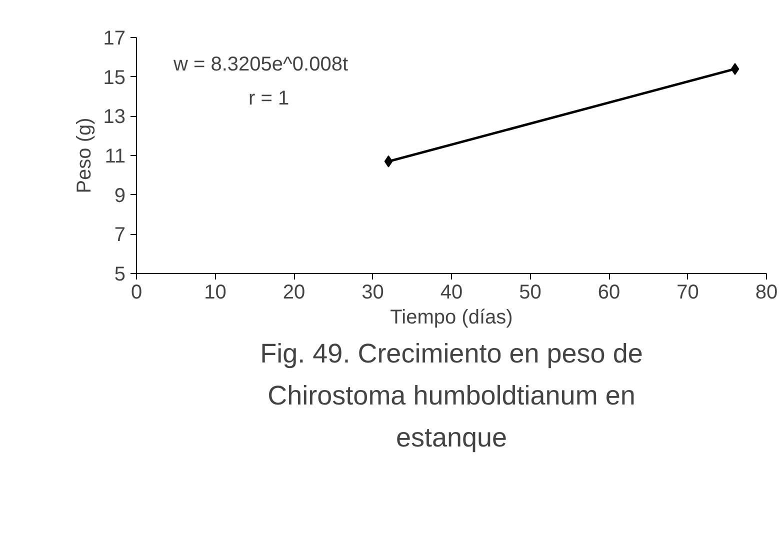 The height and width of the screenshot is (551, 779). What do you see at coordinates (215, 293) in the screenshot?
I see `x-tick-label: 10` at bounding box center [215, 293].